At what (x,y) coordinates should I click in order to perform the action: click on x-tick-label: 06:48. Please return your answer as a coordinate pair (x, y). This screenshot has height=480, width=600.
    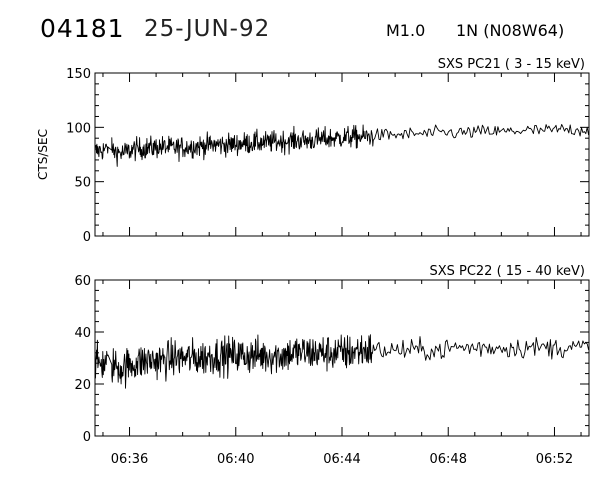
    Looking at the image, I should click on (448, 459).